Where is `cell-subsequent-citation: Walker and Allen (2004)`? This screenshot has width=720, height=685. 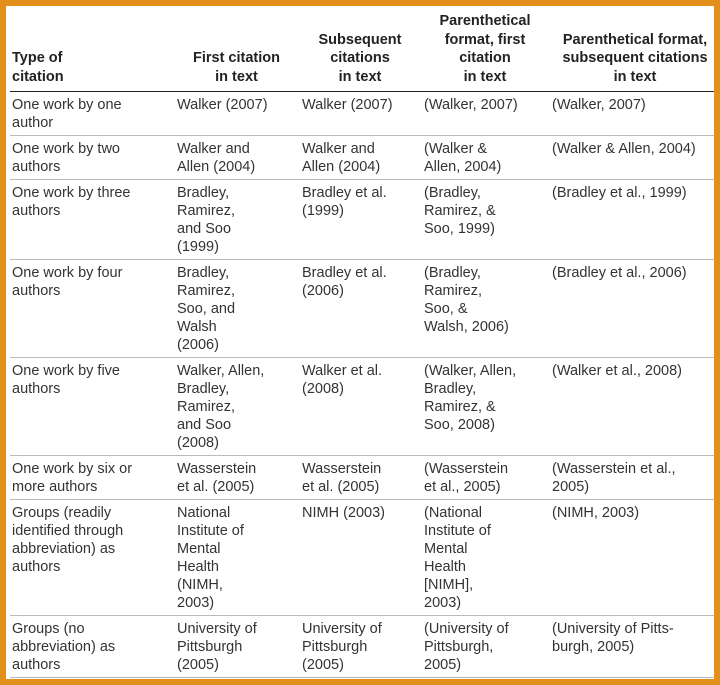
cell-subsequent-citation: Walker and Allen (2004) is located at coordinates (361, 157).